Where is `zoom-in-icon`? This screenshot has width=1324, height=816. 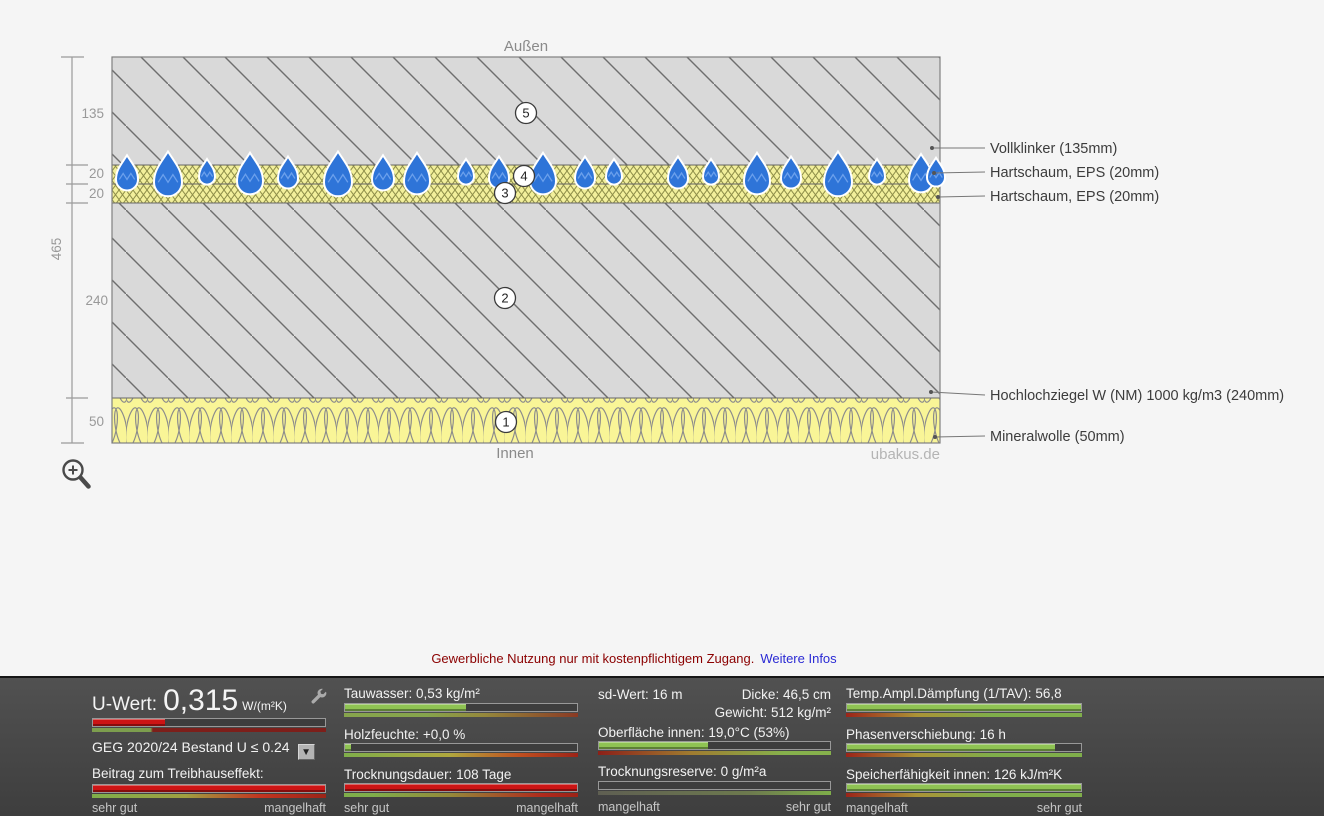
zoom-in-icon is located at coordinates (76, 474).